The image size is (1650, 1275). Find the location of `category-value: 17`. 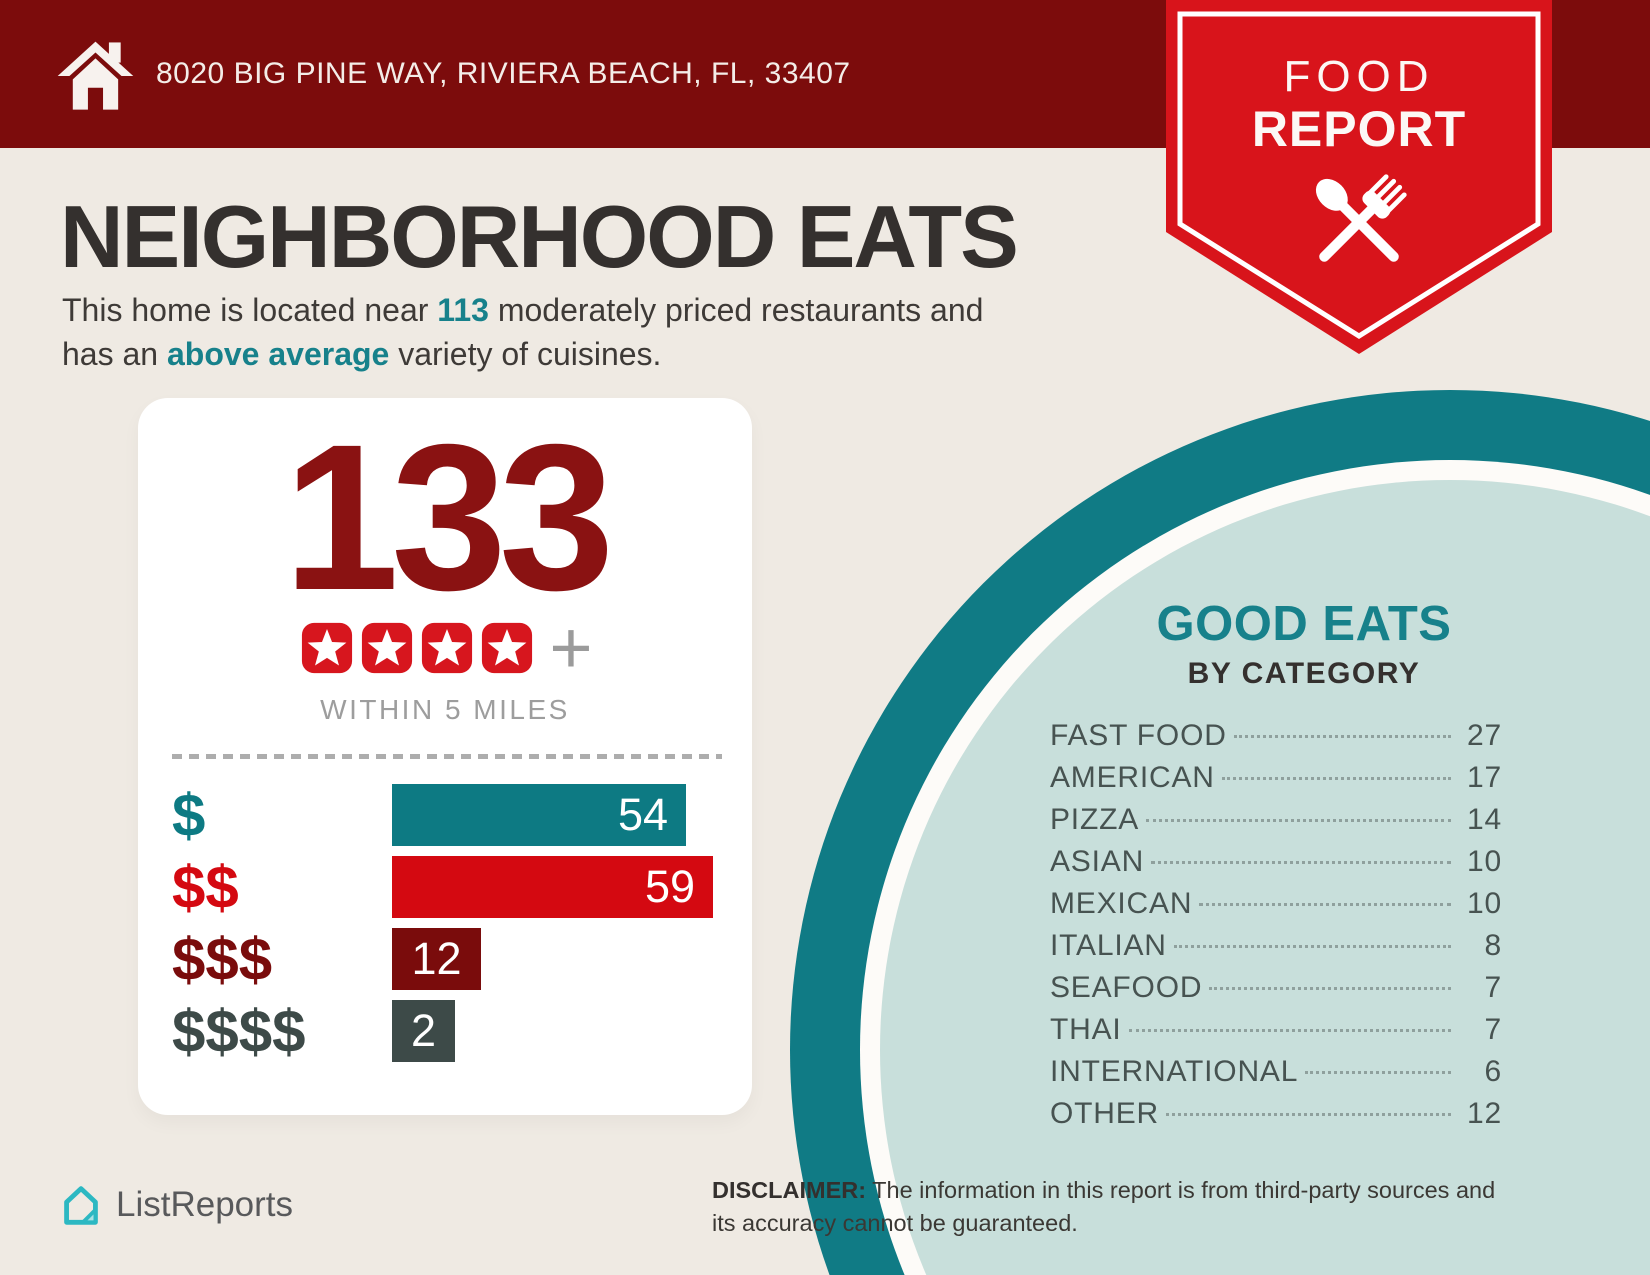

category-value: 17 is located at coordinates (1484, 777).